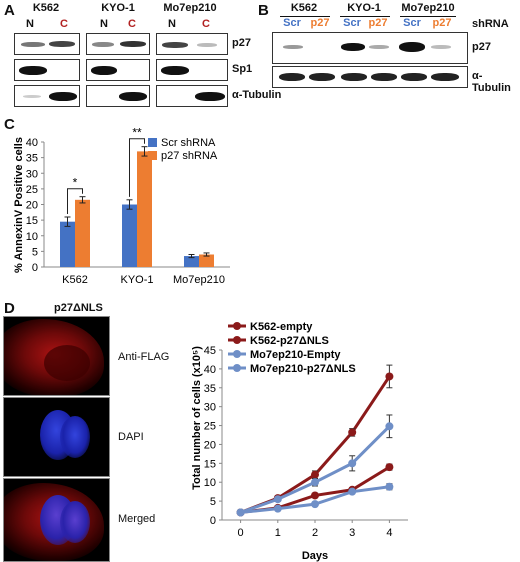  What do you see at coordinates (137, 519) in the screenshot?
I see `merged-label: Merged` at bounding box center [137, 519].